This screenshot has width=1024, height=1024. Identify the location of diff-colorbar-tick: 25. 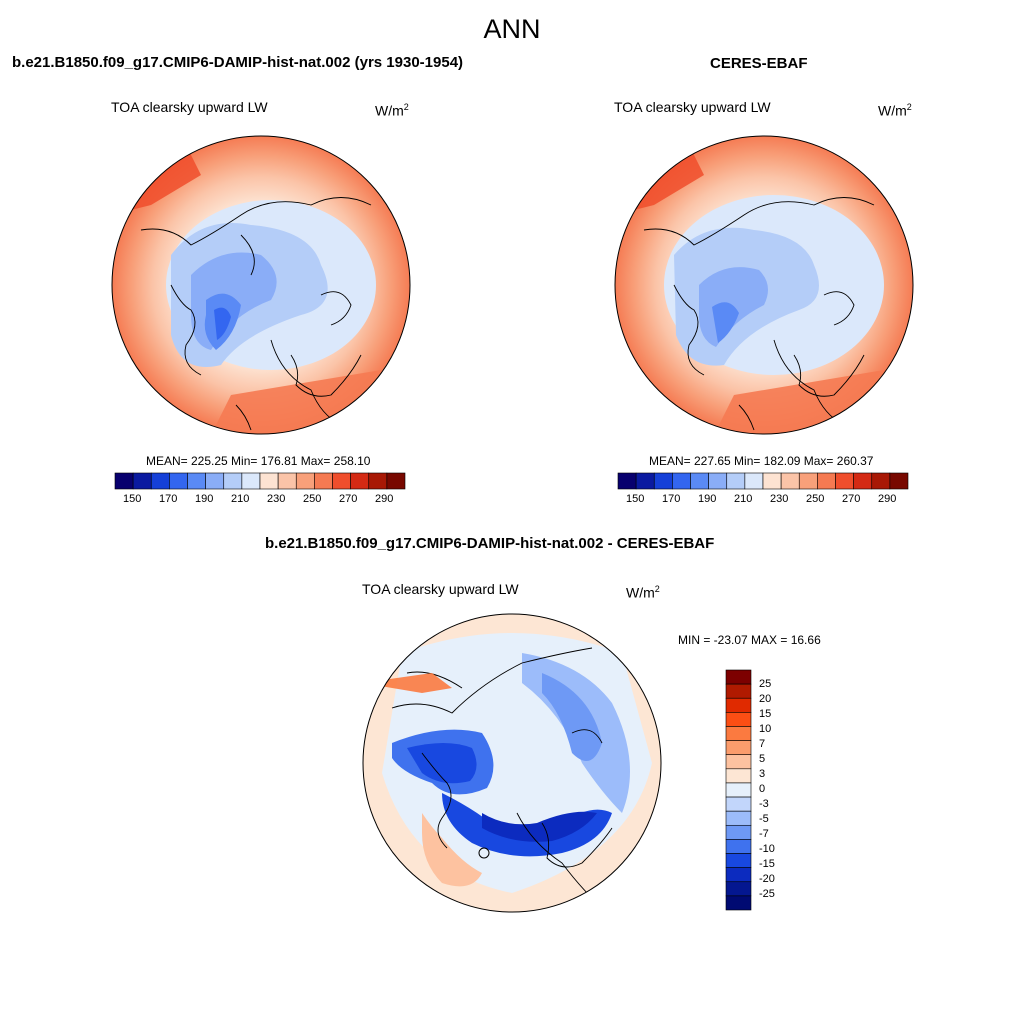
(765, 684).